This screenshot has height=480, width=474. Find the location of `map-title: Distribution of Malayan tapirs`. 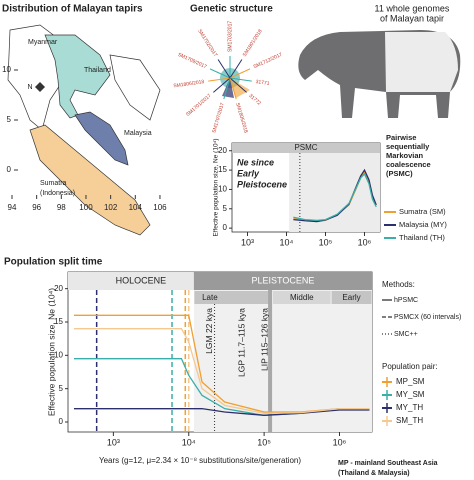

map-title: Distribution of Malayan tapirs is located at coordinates (72, 9).